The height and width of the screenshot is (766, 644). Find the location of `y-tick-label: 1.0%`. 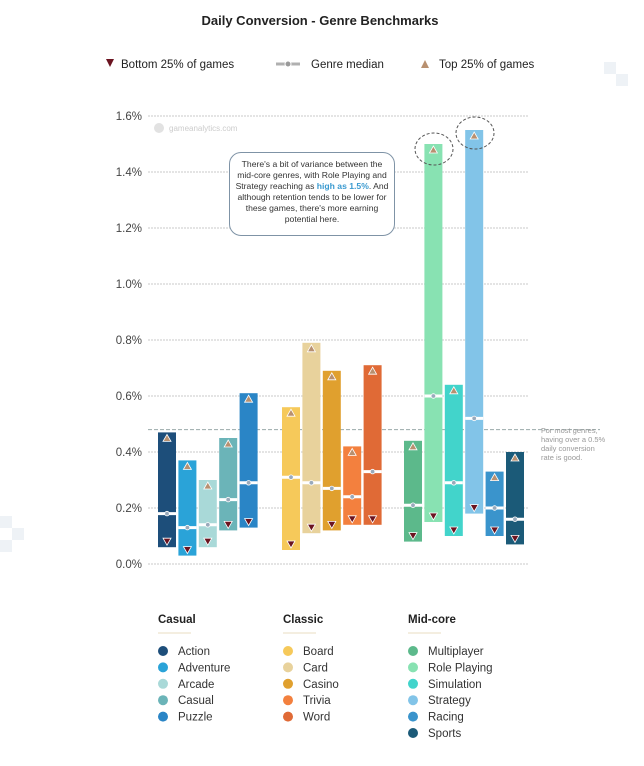

y-tick-label: 1.0% is located at coordinates (129, 285).